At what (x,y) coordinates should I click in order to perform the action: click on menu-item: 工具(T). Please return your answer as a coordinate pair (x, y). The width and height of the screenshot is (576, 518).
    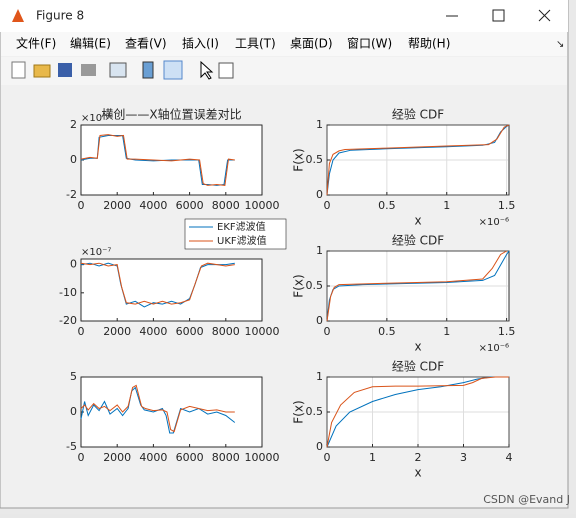
    Looking at the image, I should click on (255, 44).